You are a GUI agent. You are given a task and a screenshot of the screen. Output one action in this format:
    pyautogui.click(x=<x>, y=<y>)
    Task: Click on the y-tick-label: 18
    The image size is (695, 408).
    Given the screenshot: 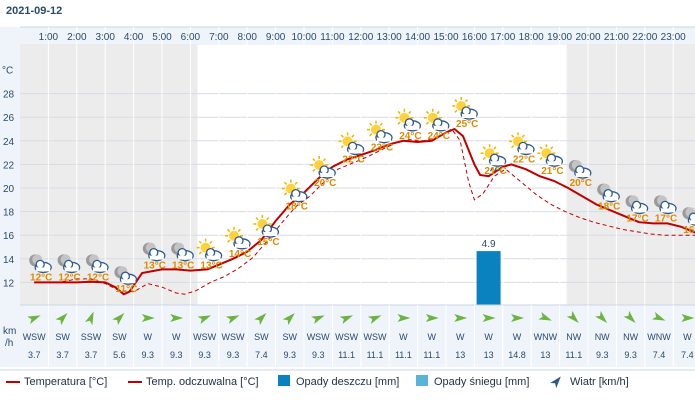 What is the action you would take?
    pyautogui.click(x=9, y=213)
    